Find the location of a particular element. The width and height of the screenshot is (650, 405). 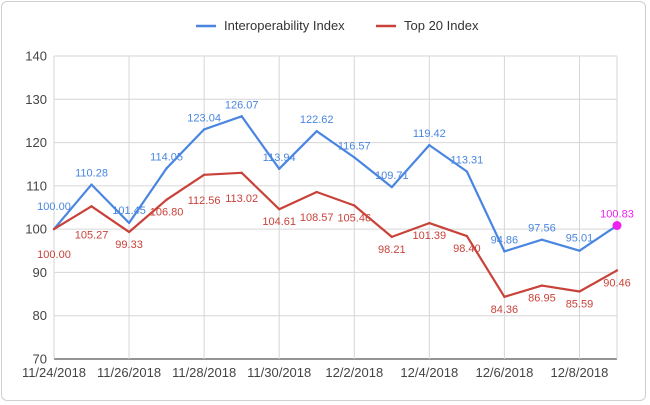

top20-data-label: 86.95 is located at coordinates (542, 299).